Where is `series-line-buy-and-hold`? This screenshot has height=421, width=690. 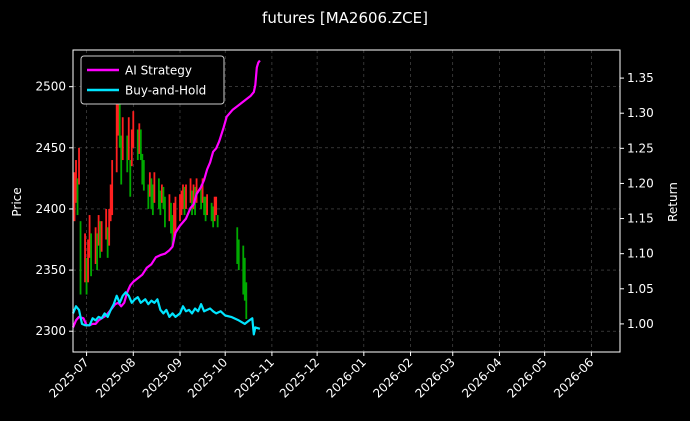
series-line-buy-and-hold is located at coordinates (166, 313).